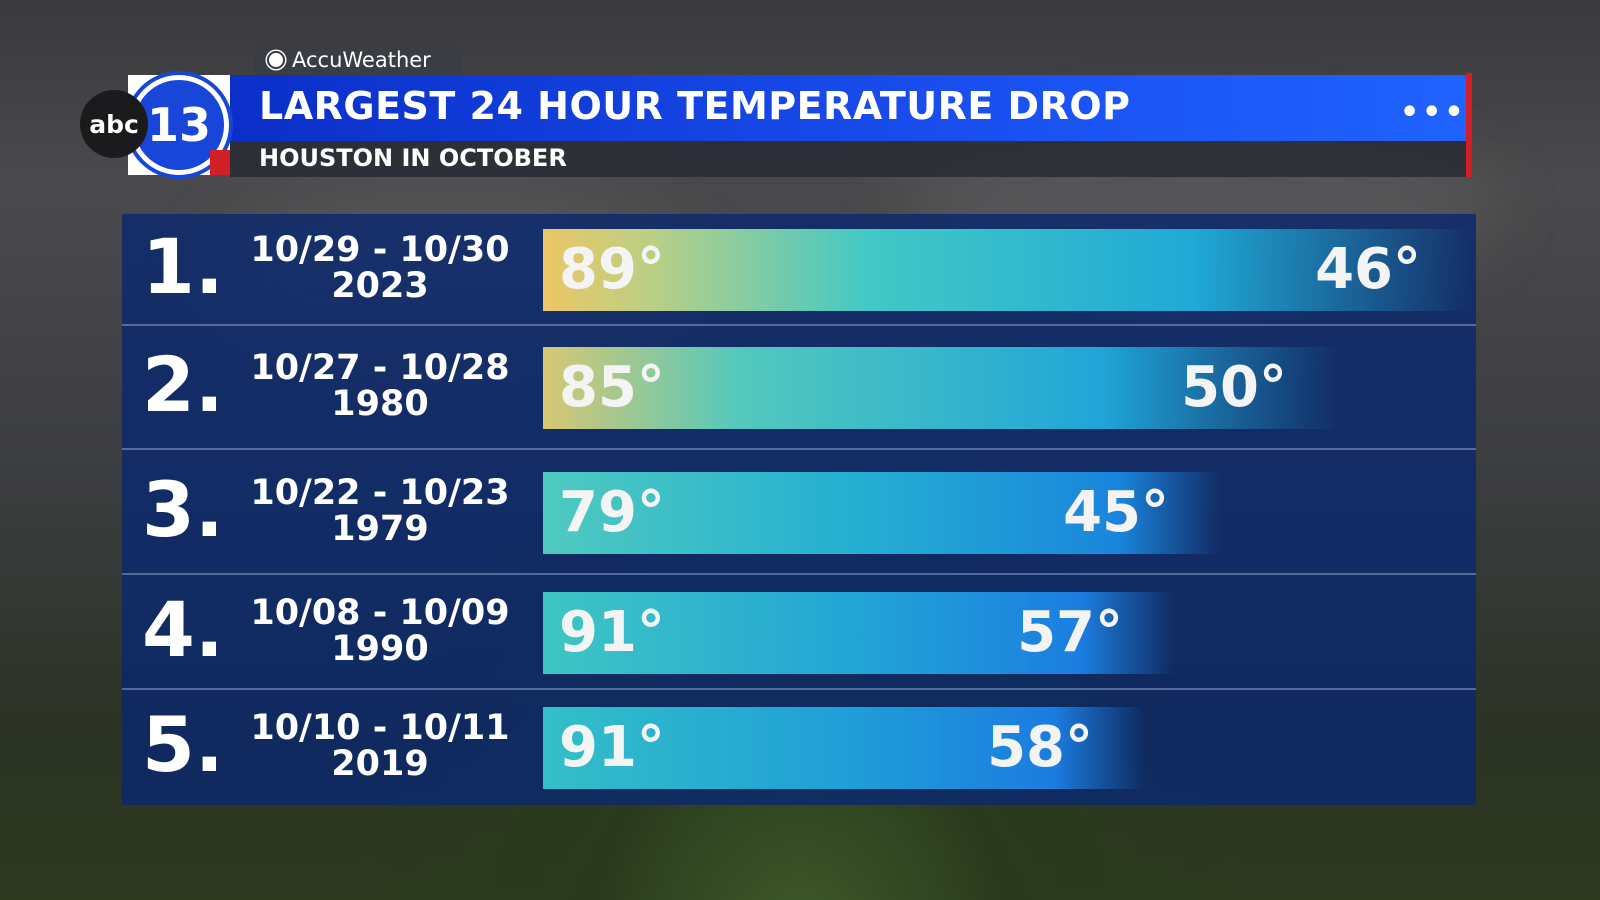 This screenshot has height=900, width=1600. Describe the element at coordinates (183, 509) in the screenshot. I see `rank: 3.` at that location.